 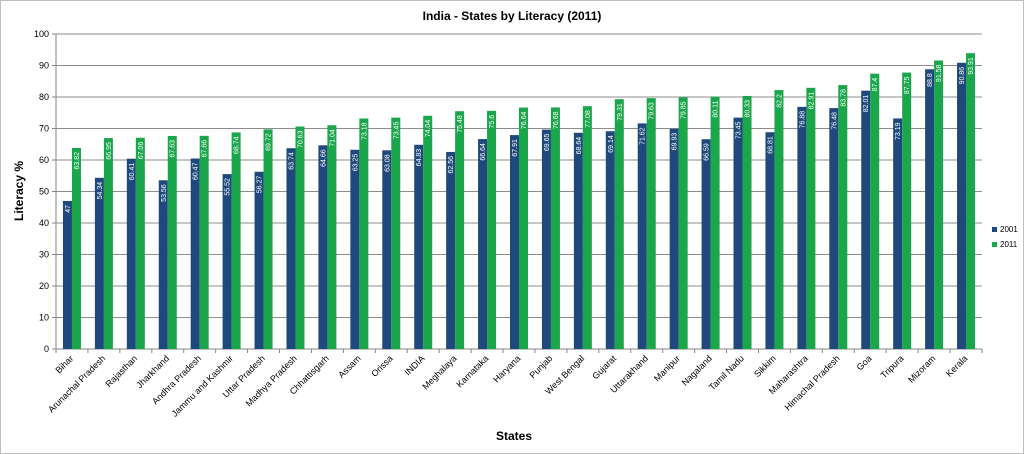 I want to click on data-label-2001: 55.52, so click(x=228, y=187).